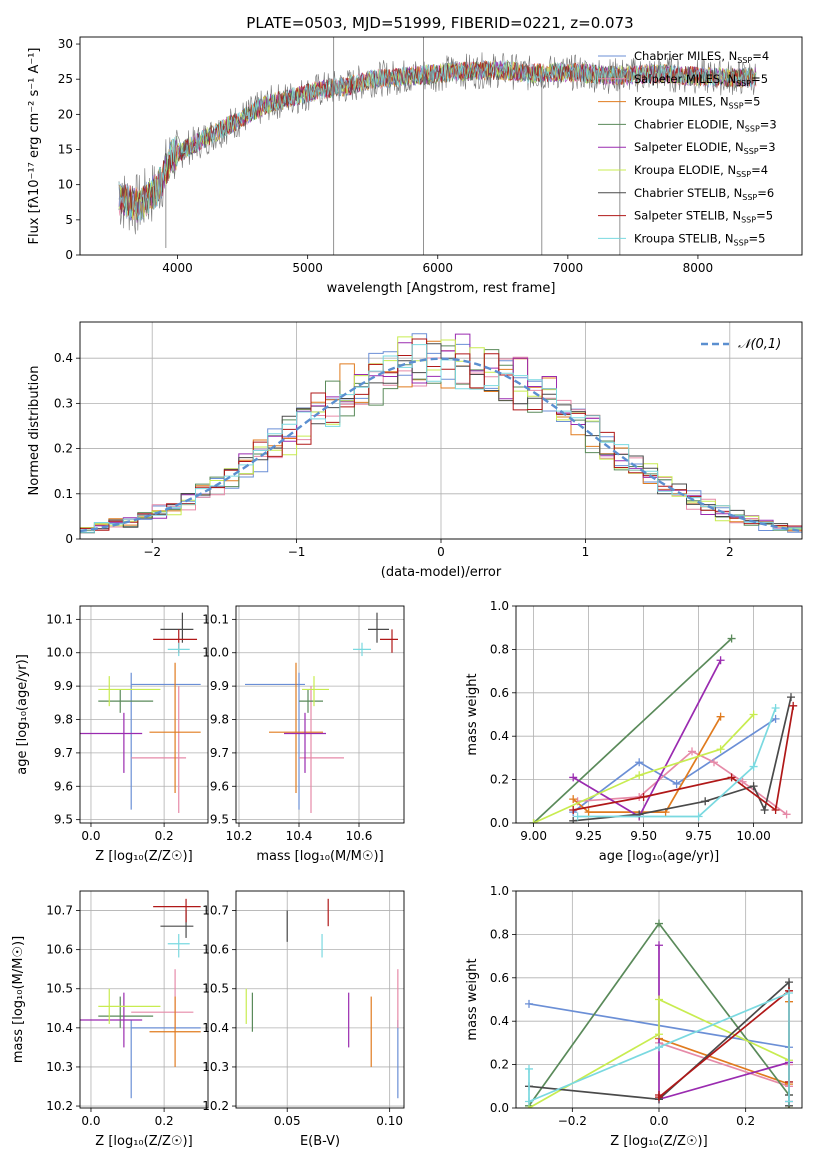  I want to click on massweight_vs_Z-xtick-label: 0.2, so click(745, 1121).